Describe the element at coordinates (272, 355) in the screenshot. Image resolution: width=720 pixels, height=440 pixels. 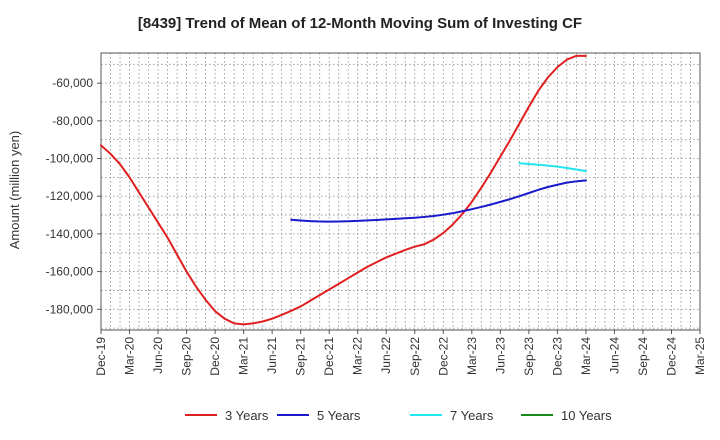
I see `x-tick-label: Jun-21` at that location.